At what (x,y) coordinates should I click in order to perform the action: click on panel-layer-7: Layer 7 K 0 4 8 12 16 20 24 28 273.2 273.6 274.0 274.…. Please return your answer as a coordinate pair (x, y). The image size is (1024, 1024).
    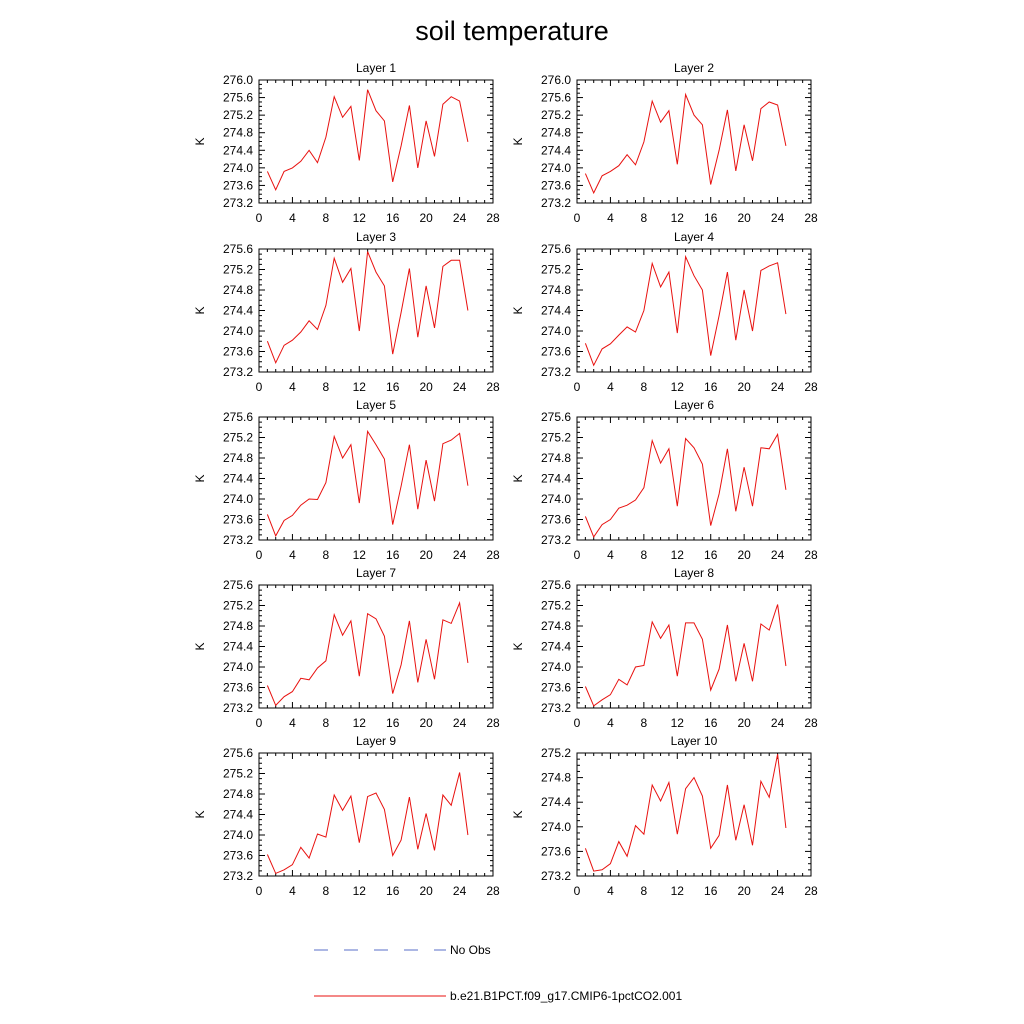
    Looking at the image, I should click on (346, 648).